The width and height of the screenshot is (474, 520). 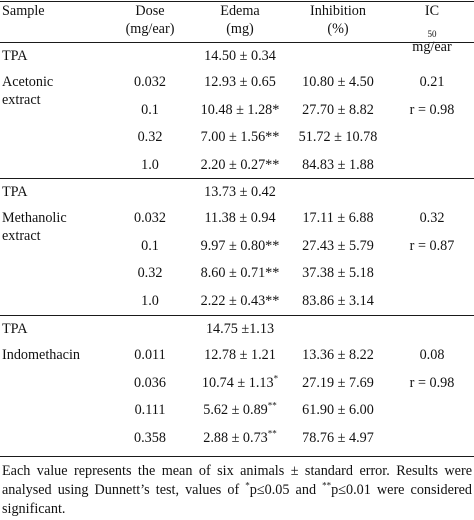 What do you see at coordinates (338, 82) in the screenshot?
I see `inhibition-value: 10.80 ± 4.50` at bounding box center [338, 82].